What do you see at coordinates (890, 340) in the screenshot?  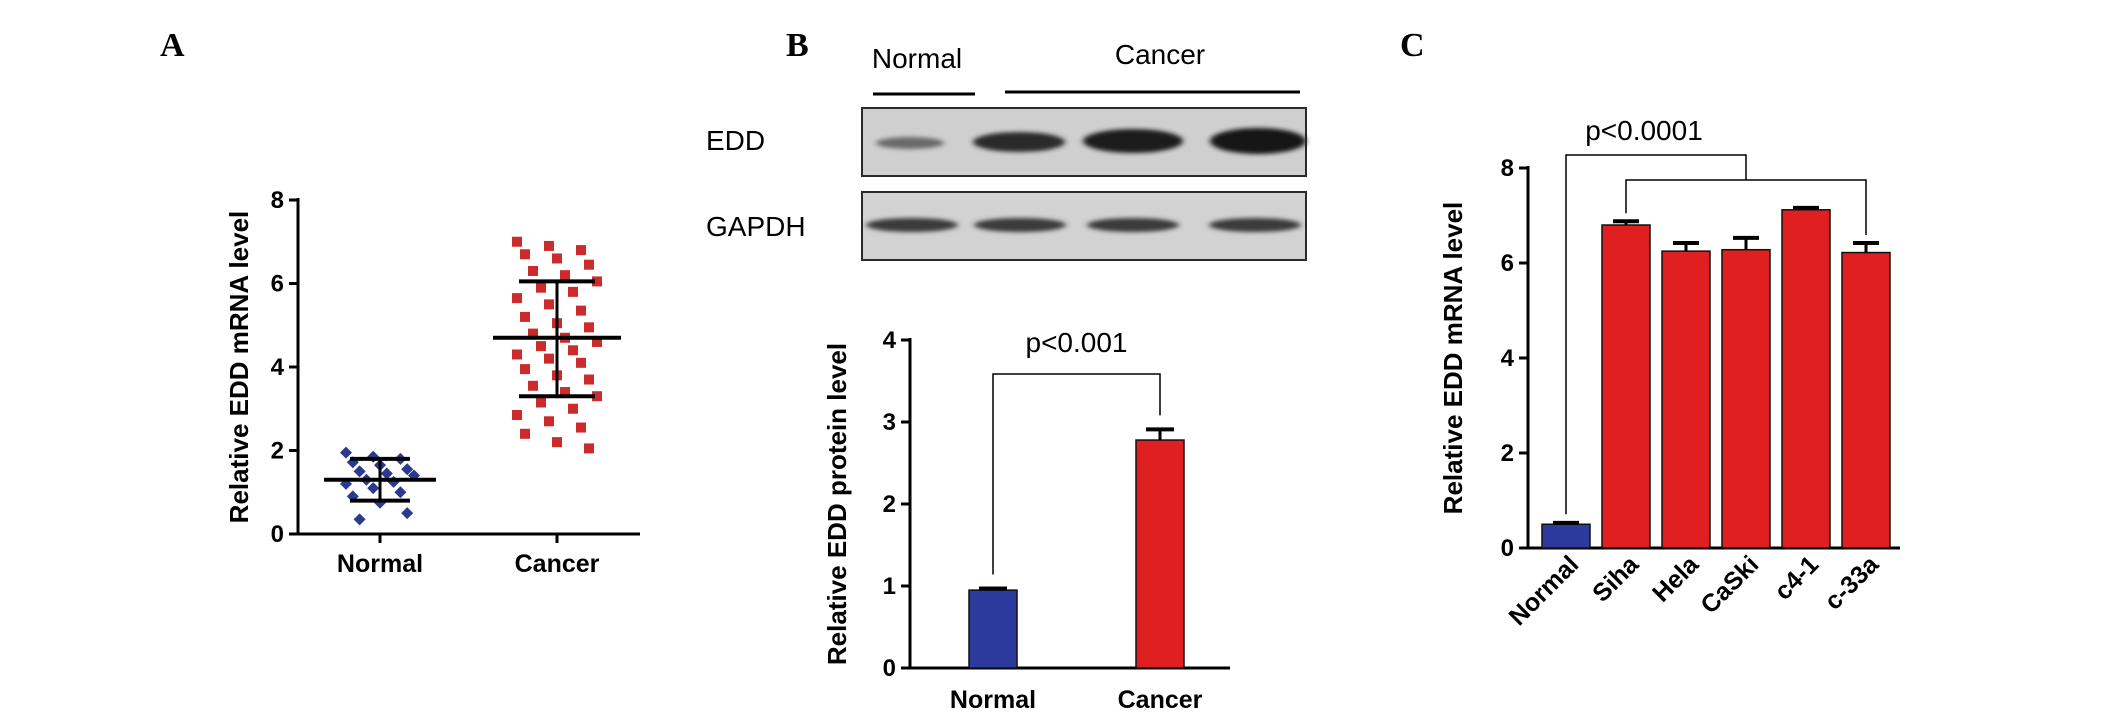 I see `chart-b-y-tick-label: 4` at bounding box center [890, 340].